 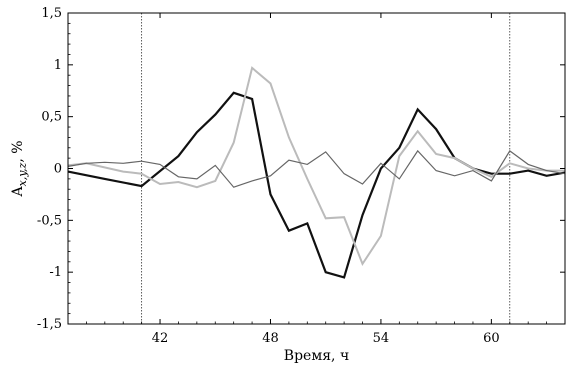 What do you see at coordinates (270, 338) in the screenshot?
I see `x-tick-label: 48` at bounding box center [270, 338].